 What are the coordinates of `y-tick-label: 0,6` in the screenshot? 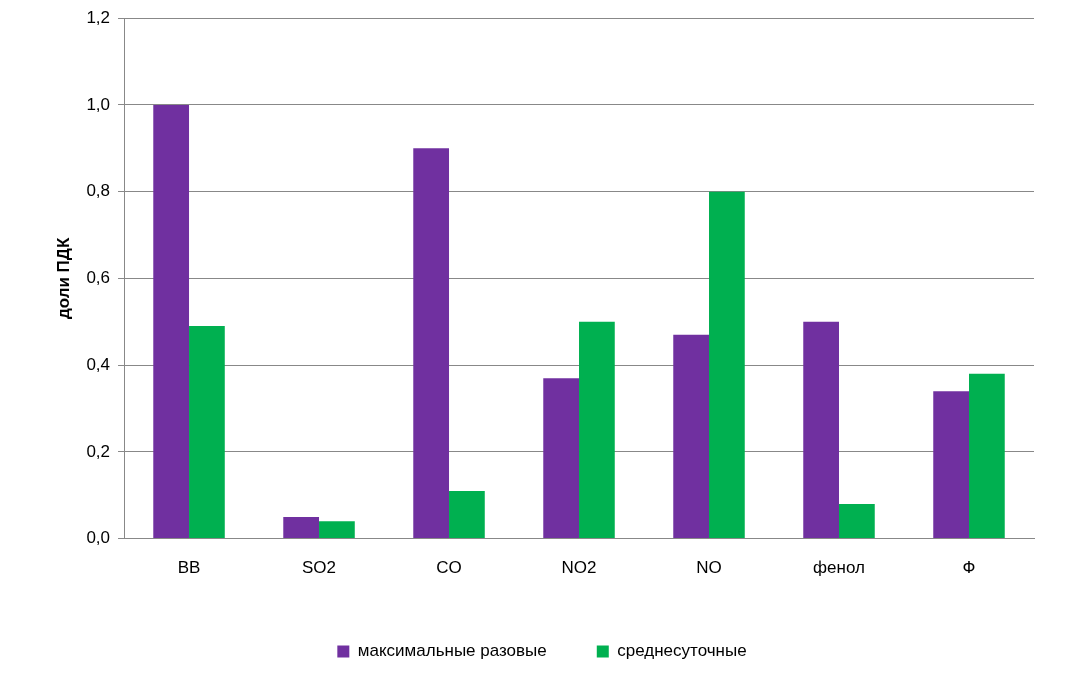 It's located at (98, 278).